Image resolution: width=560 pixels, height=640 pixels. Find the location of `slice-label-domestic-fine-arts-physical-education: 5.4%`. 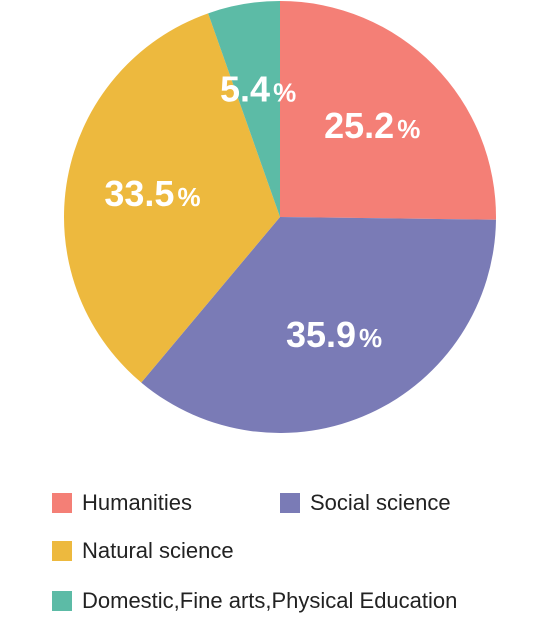

slice-label-domestic-fine-arts-physical-education: 5.4% is located at coordinates (258, 88).